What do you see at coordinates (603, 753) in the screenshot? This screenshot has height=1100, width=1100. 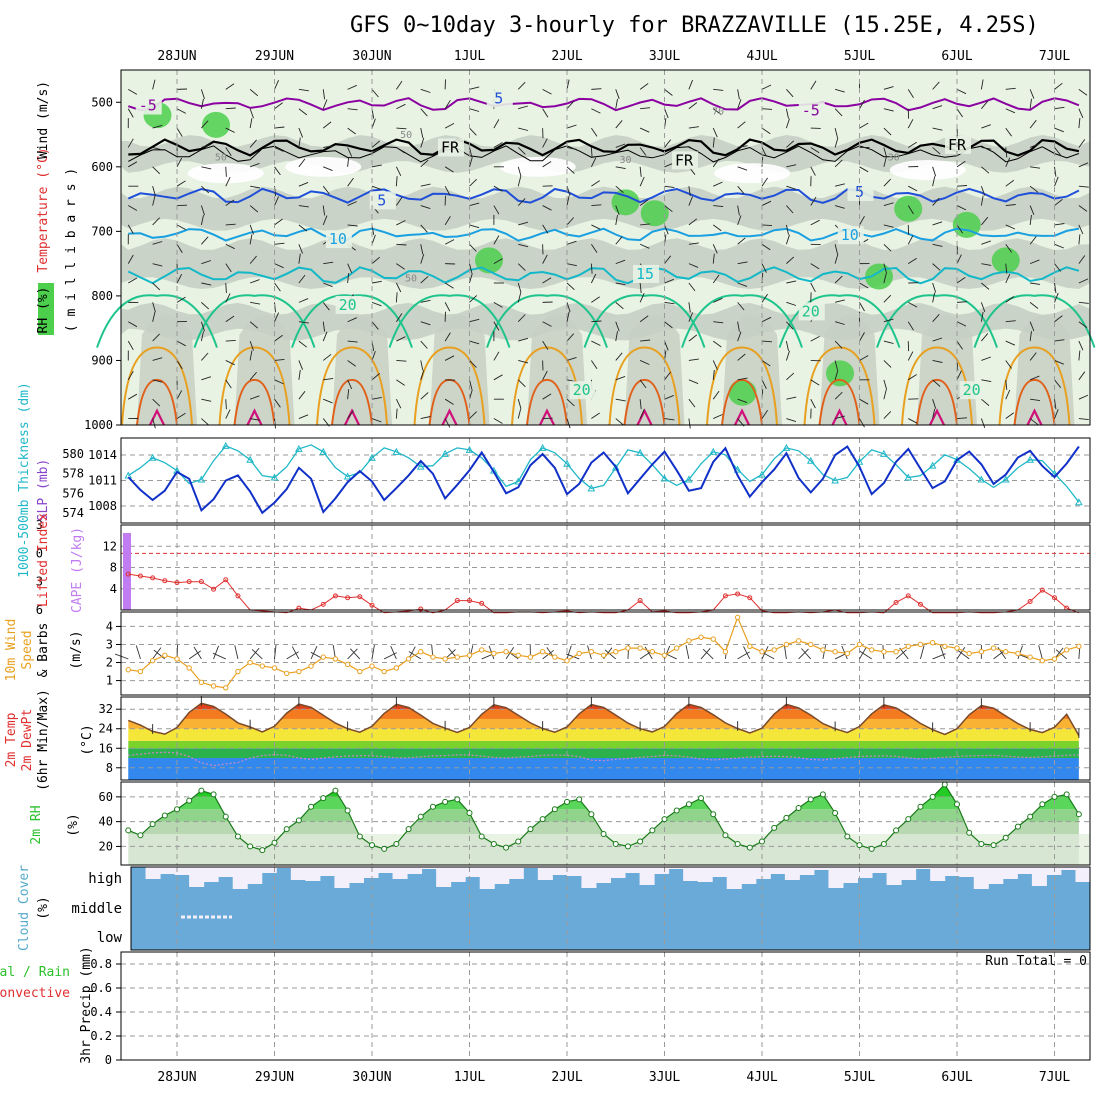 I see `temp-color-band` at bounding box center [603, 753].